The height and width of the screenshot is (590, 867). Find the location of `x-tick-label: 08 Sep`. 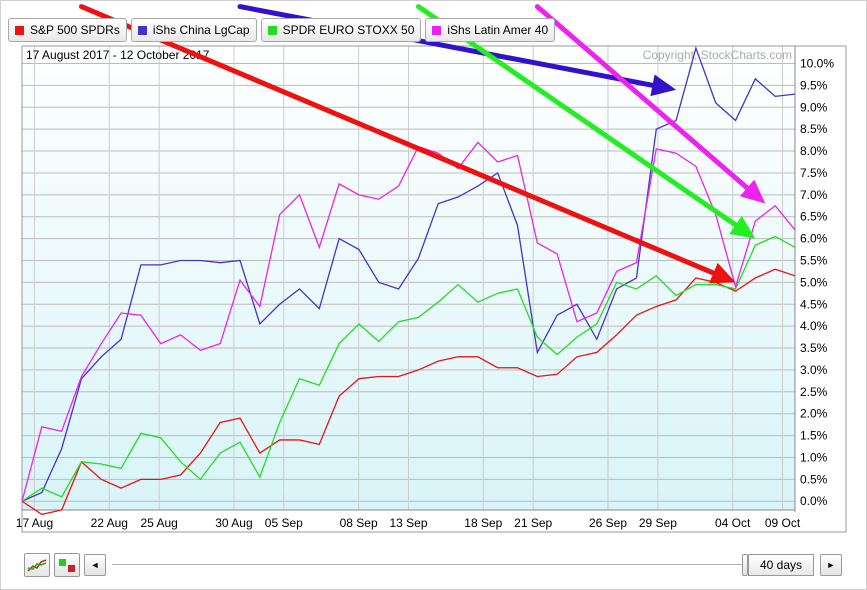

x-tick-label: 08 Sep is located at coordinates (359, 523).